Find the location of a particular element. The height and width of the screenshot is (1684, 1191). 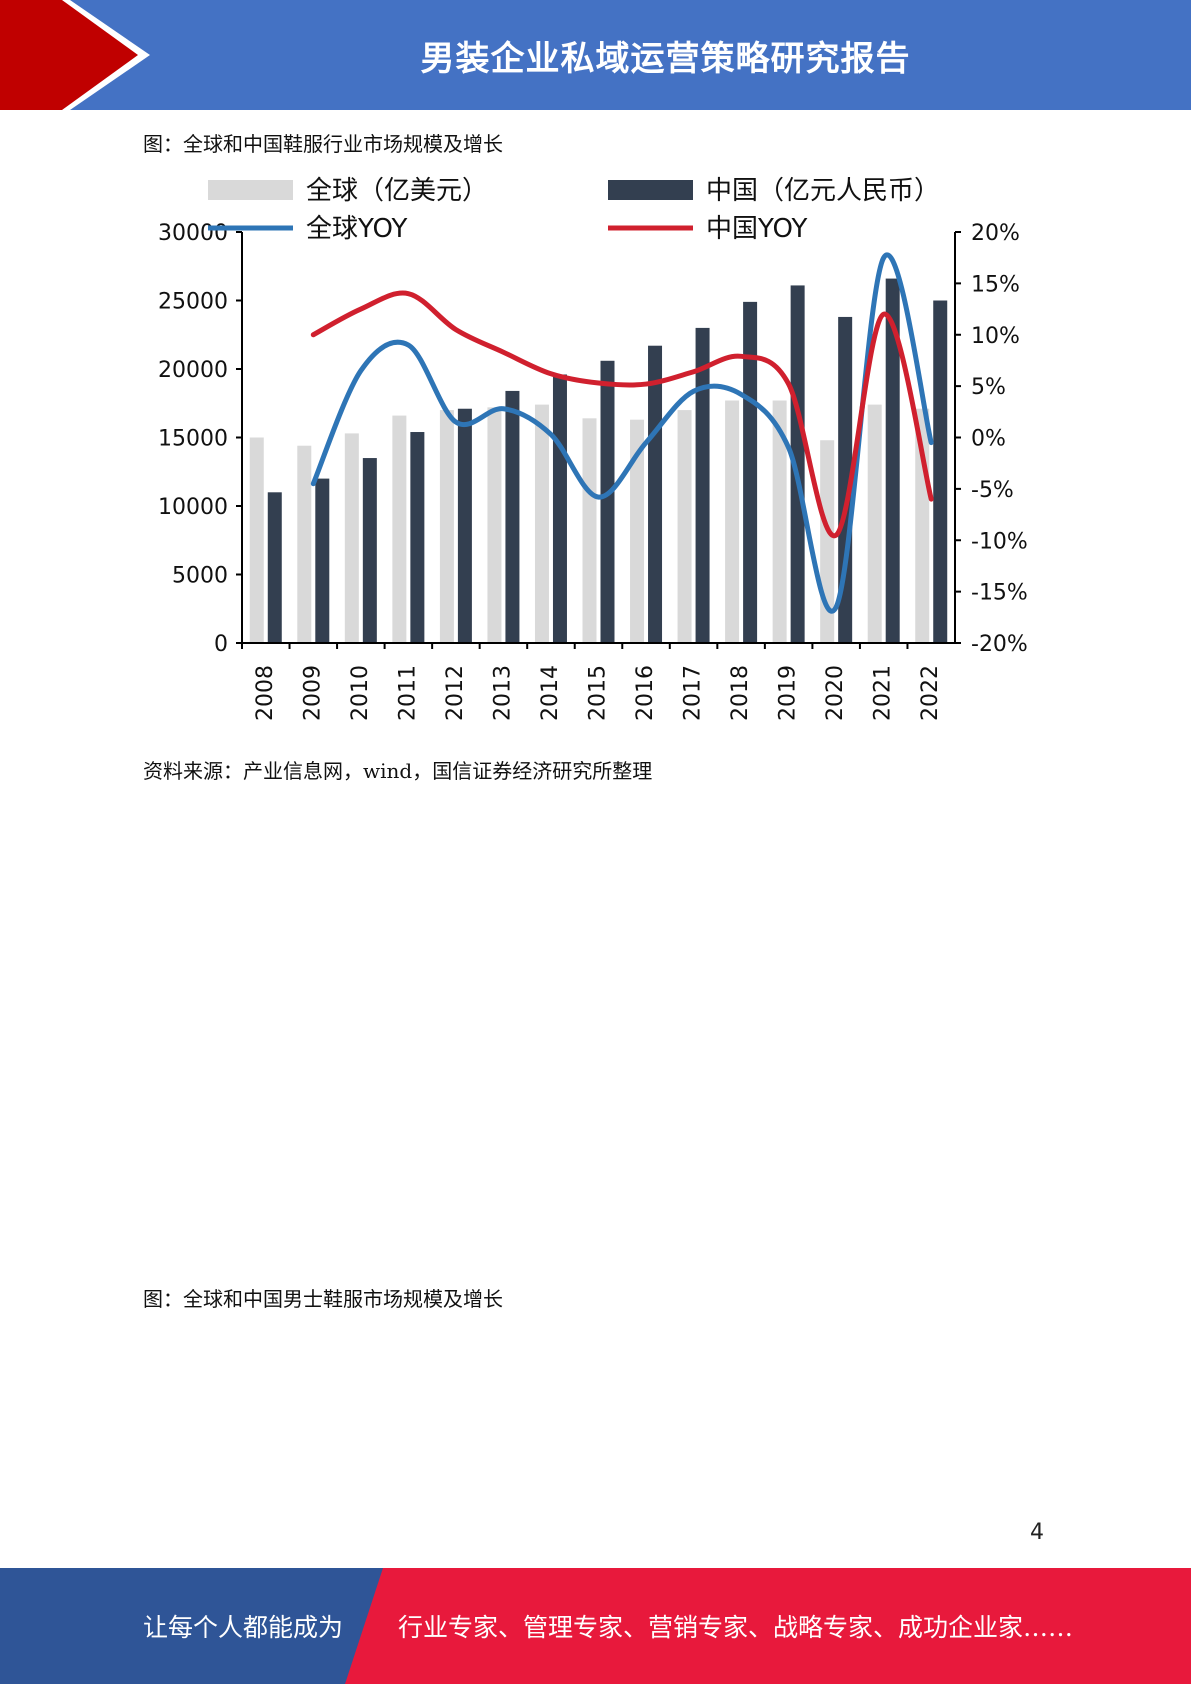

x-tick-label-2017: 2017 is located at coordinates (693, 693).